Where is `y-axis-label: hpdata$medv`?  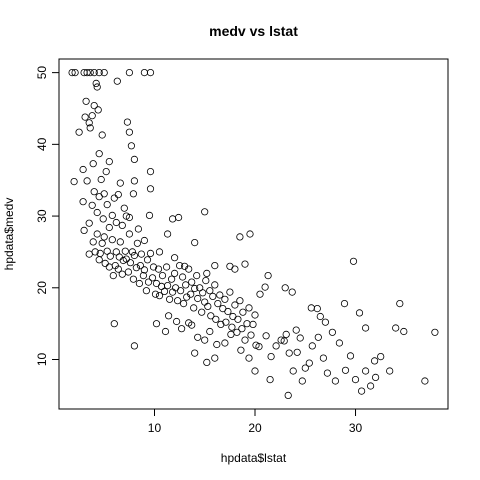 y-axis-label: hpdata$medv is located at coordinates (9, 234).